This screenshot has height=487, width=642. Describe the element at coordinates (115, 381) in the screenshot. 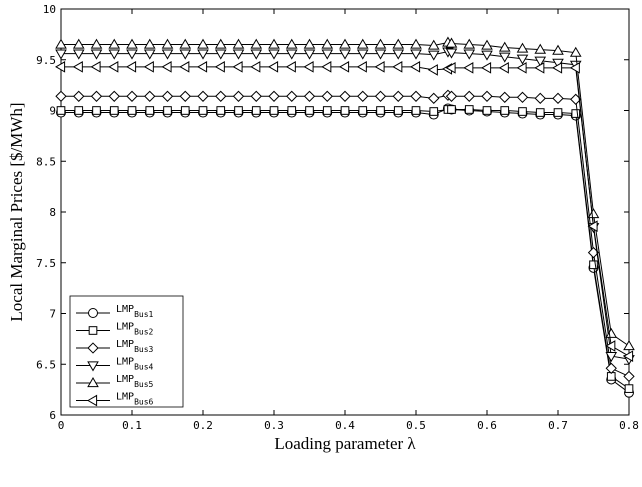

I see `legend-item: LMPBus5` at that location.